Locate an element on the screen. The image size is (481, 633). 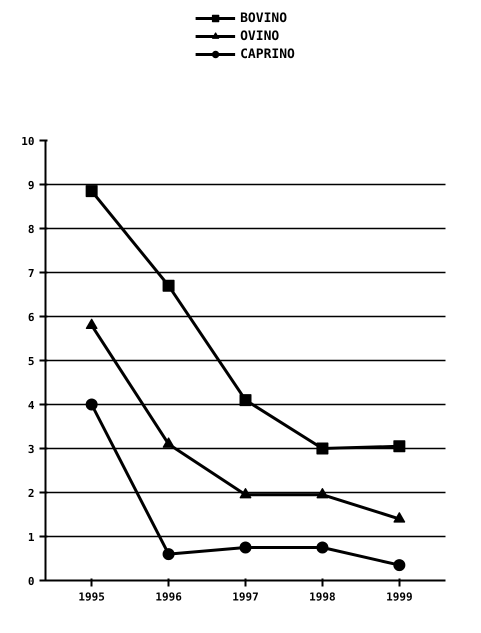
y-tick-label: 3 is located at coordinates (31, 449).